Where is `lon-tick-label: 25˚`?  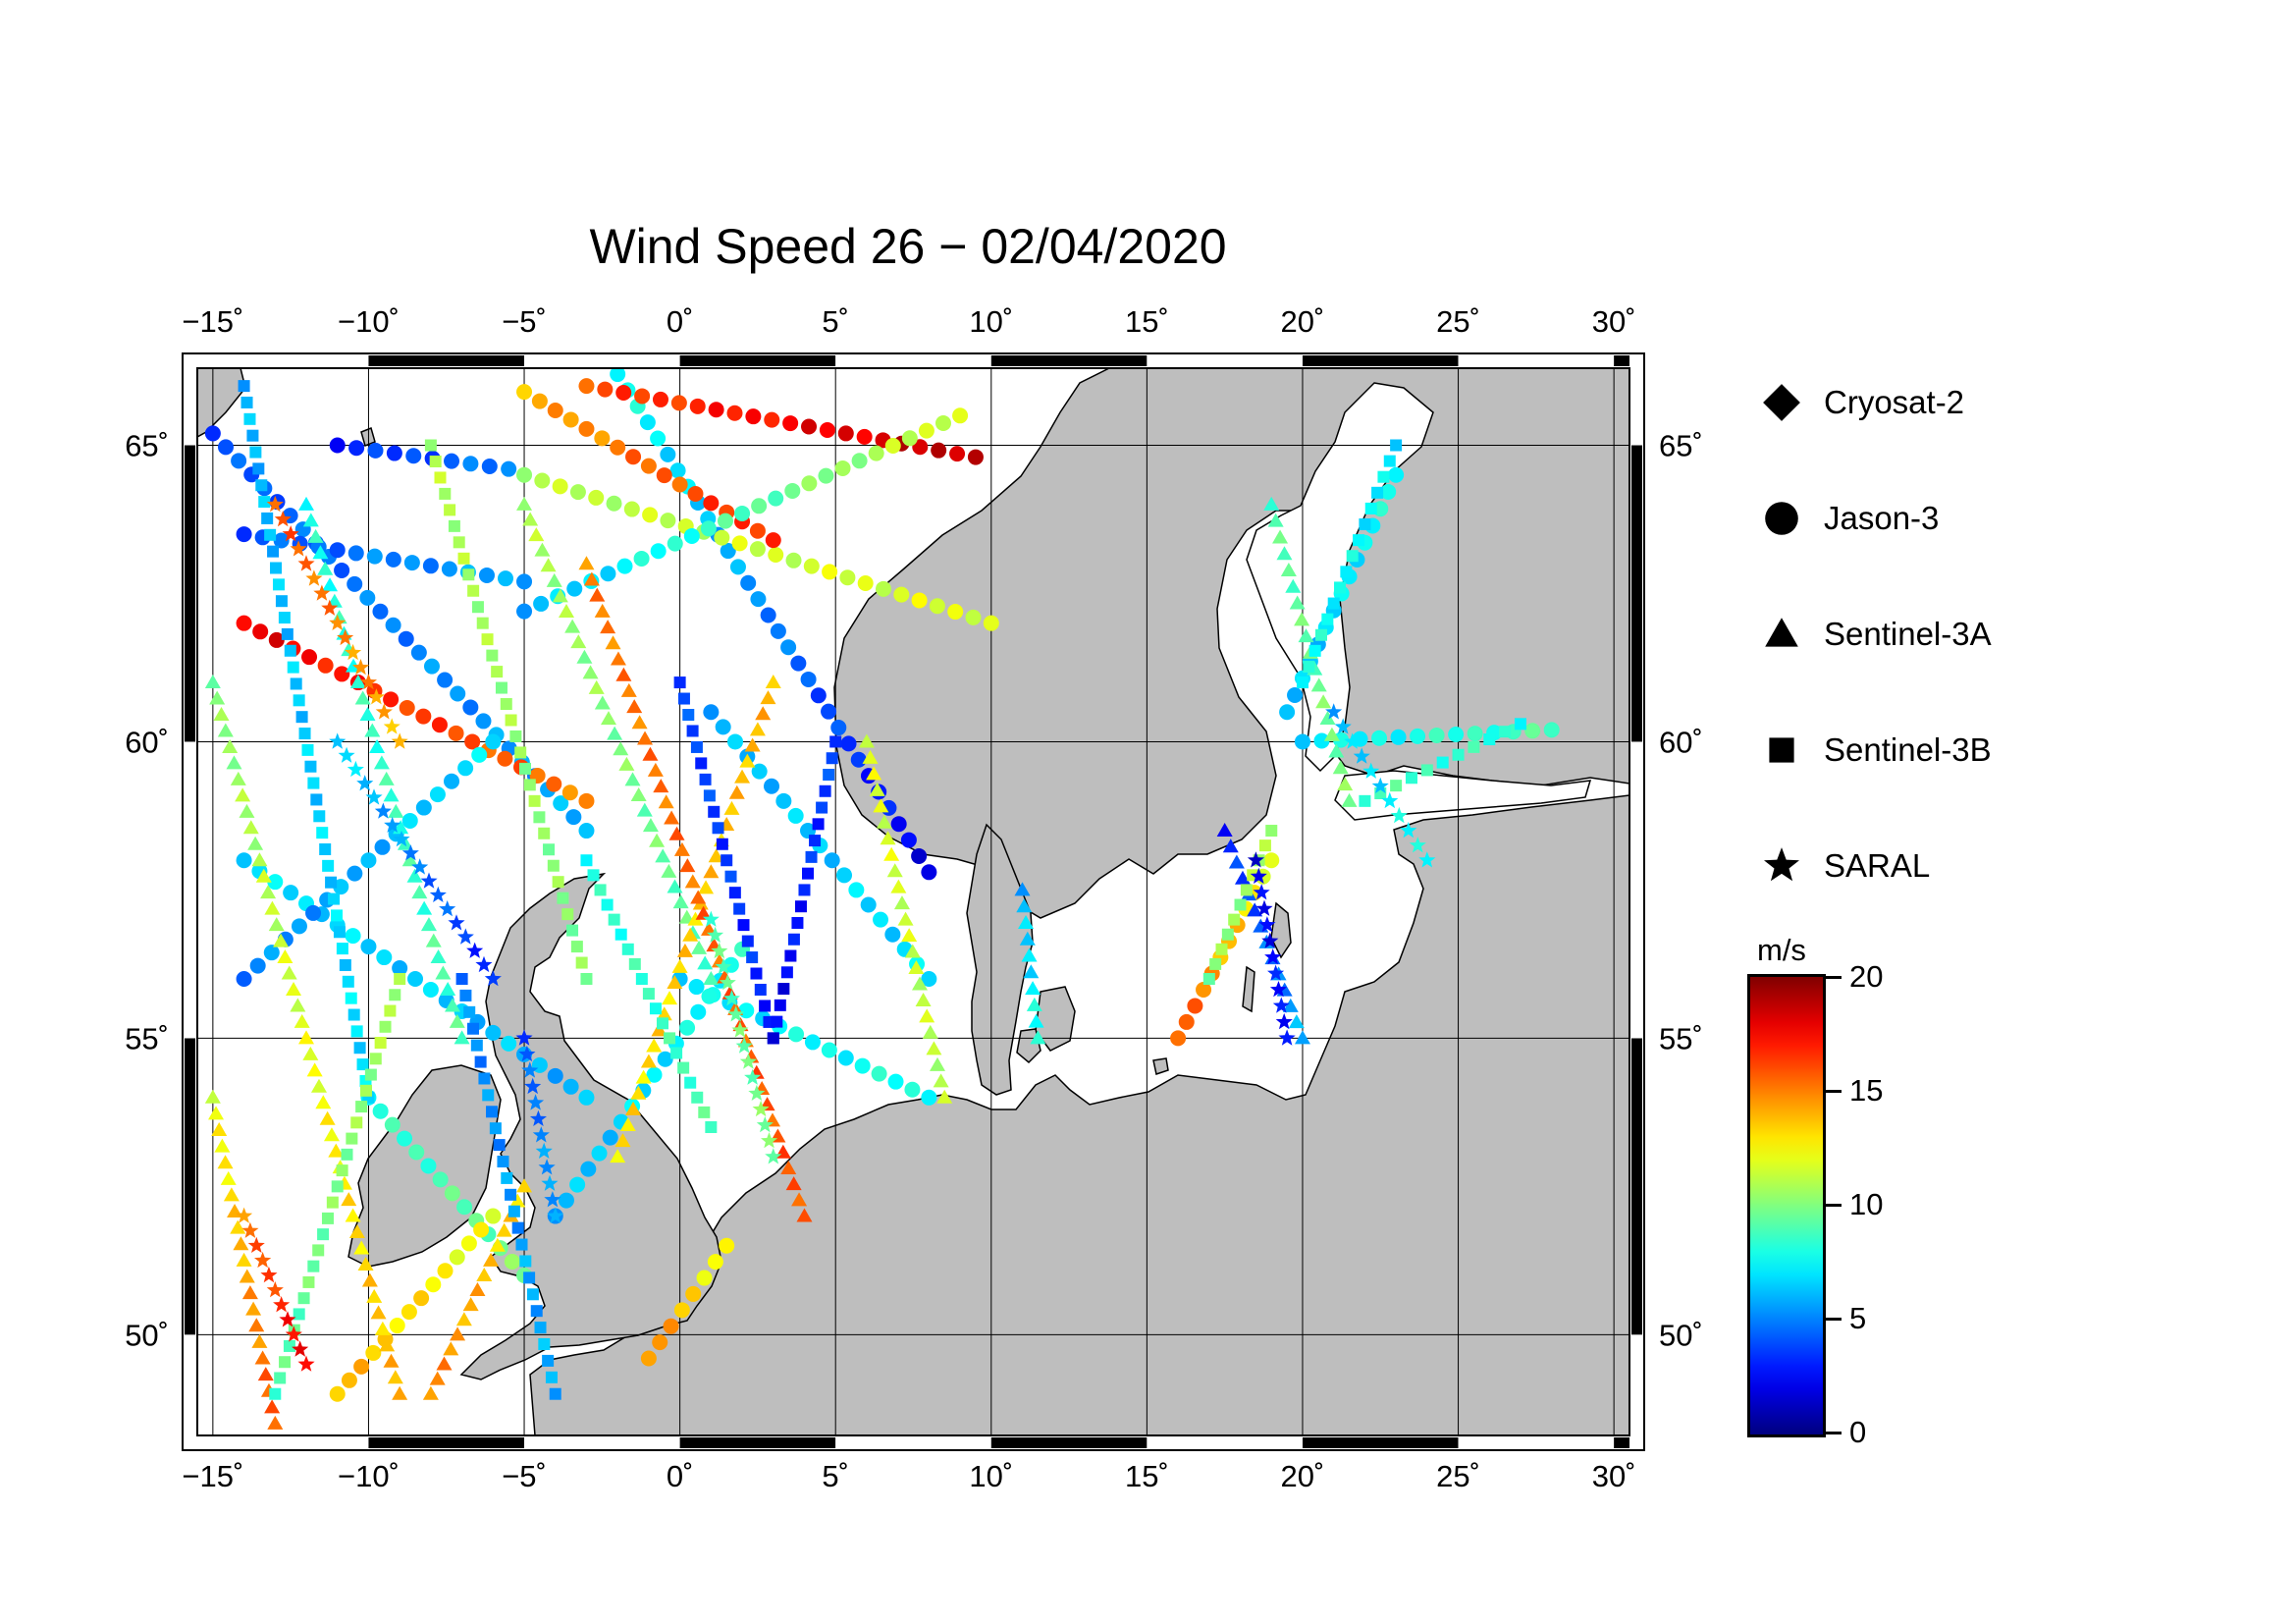 lon-tick-label: 25˚ is located at coordinates (1458, 321).